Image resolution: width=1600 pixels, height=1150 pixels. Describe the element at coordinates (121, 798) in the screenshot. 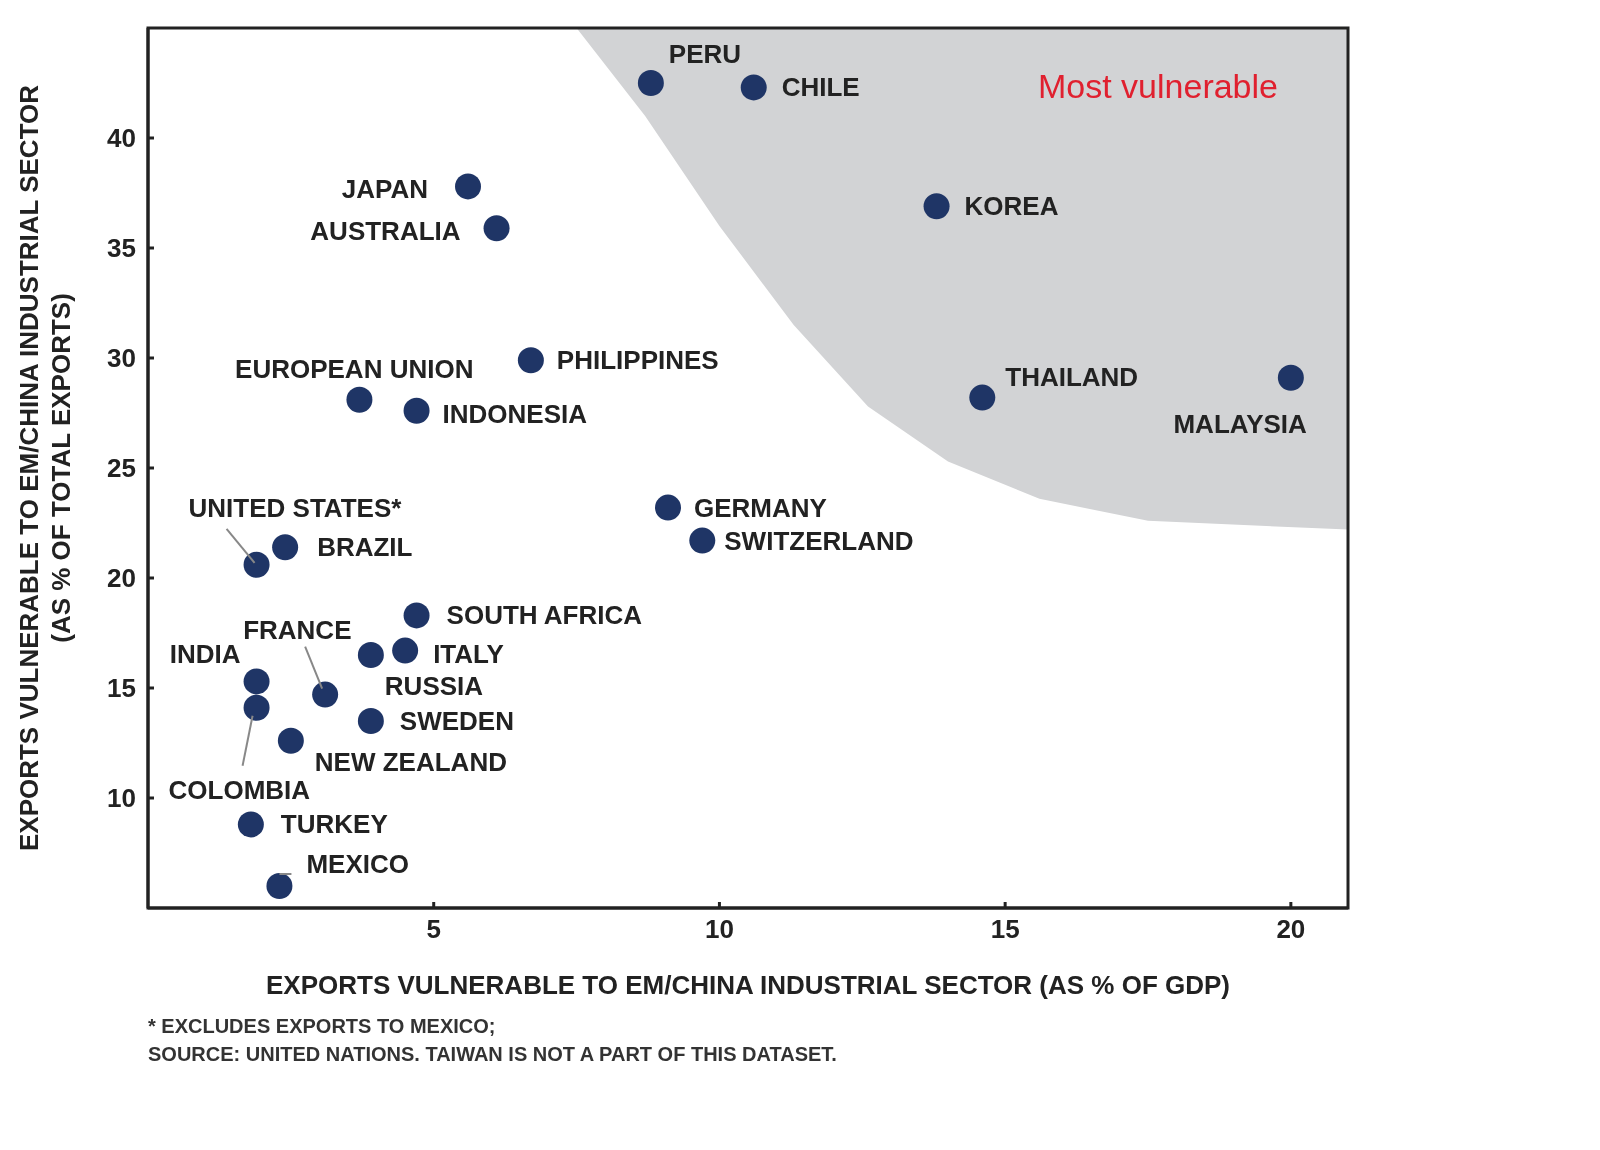

I see `y-tick-label: 10` at that location.